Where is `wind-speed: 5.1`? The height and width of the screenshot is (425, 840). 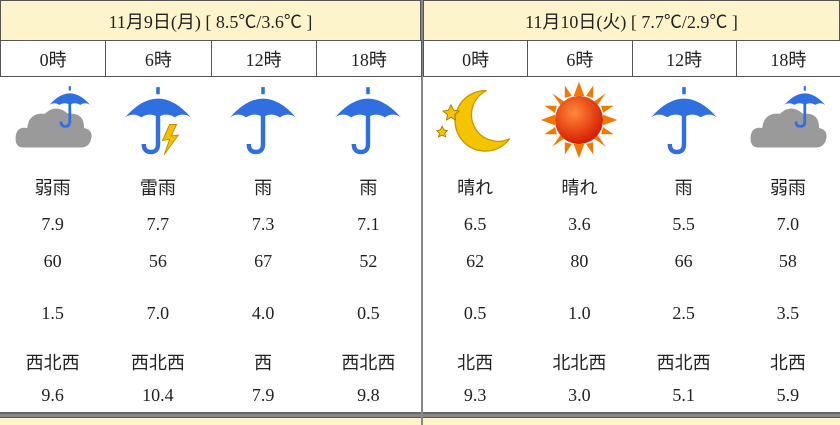 wind-speed: 5.1 is located at coordinates (683, 395).